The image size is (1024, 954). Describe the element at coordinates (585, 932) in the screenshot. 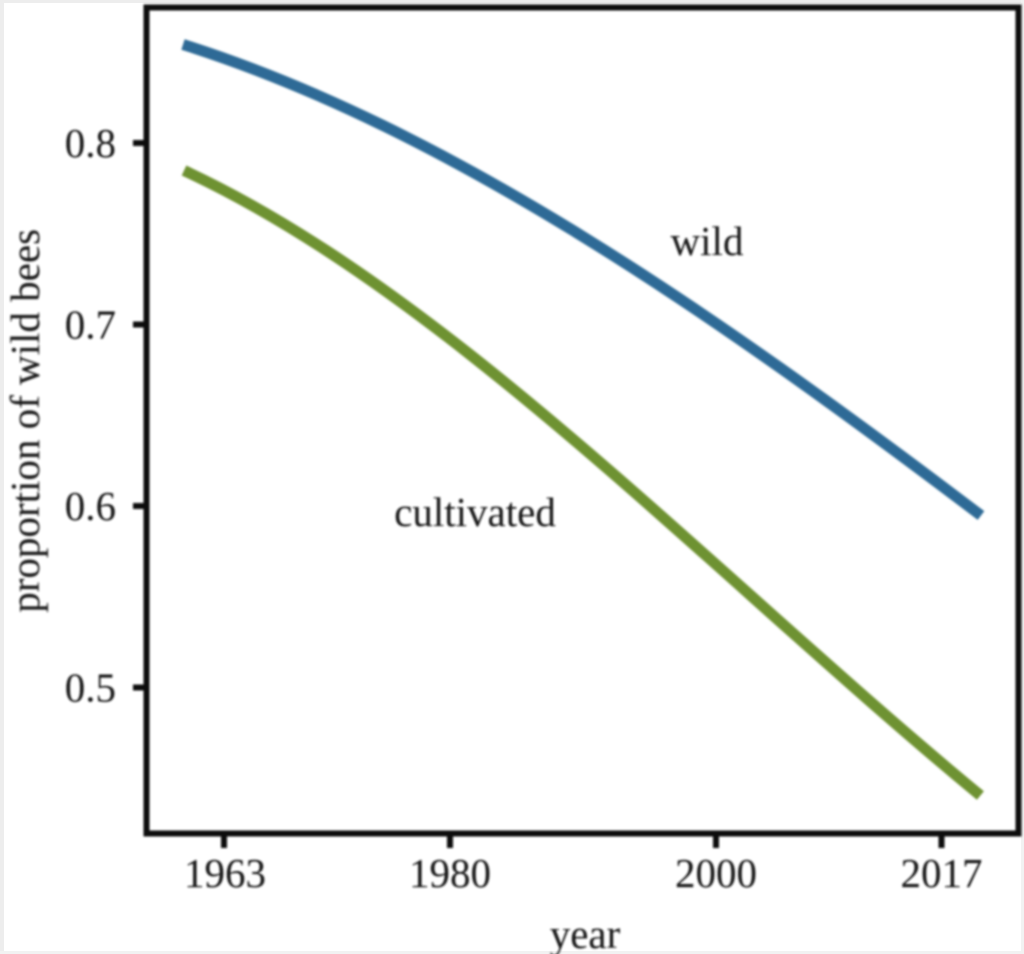

I see `svg-text: year` at that location.